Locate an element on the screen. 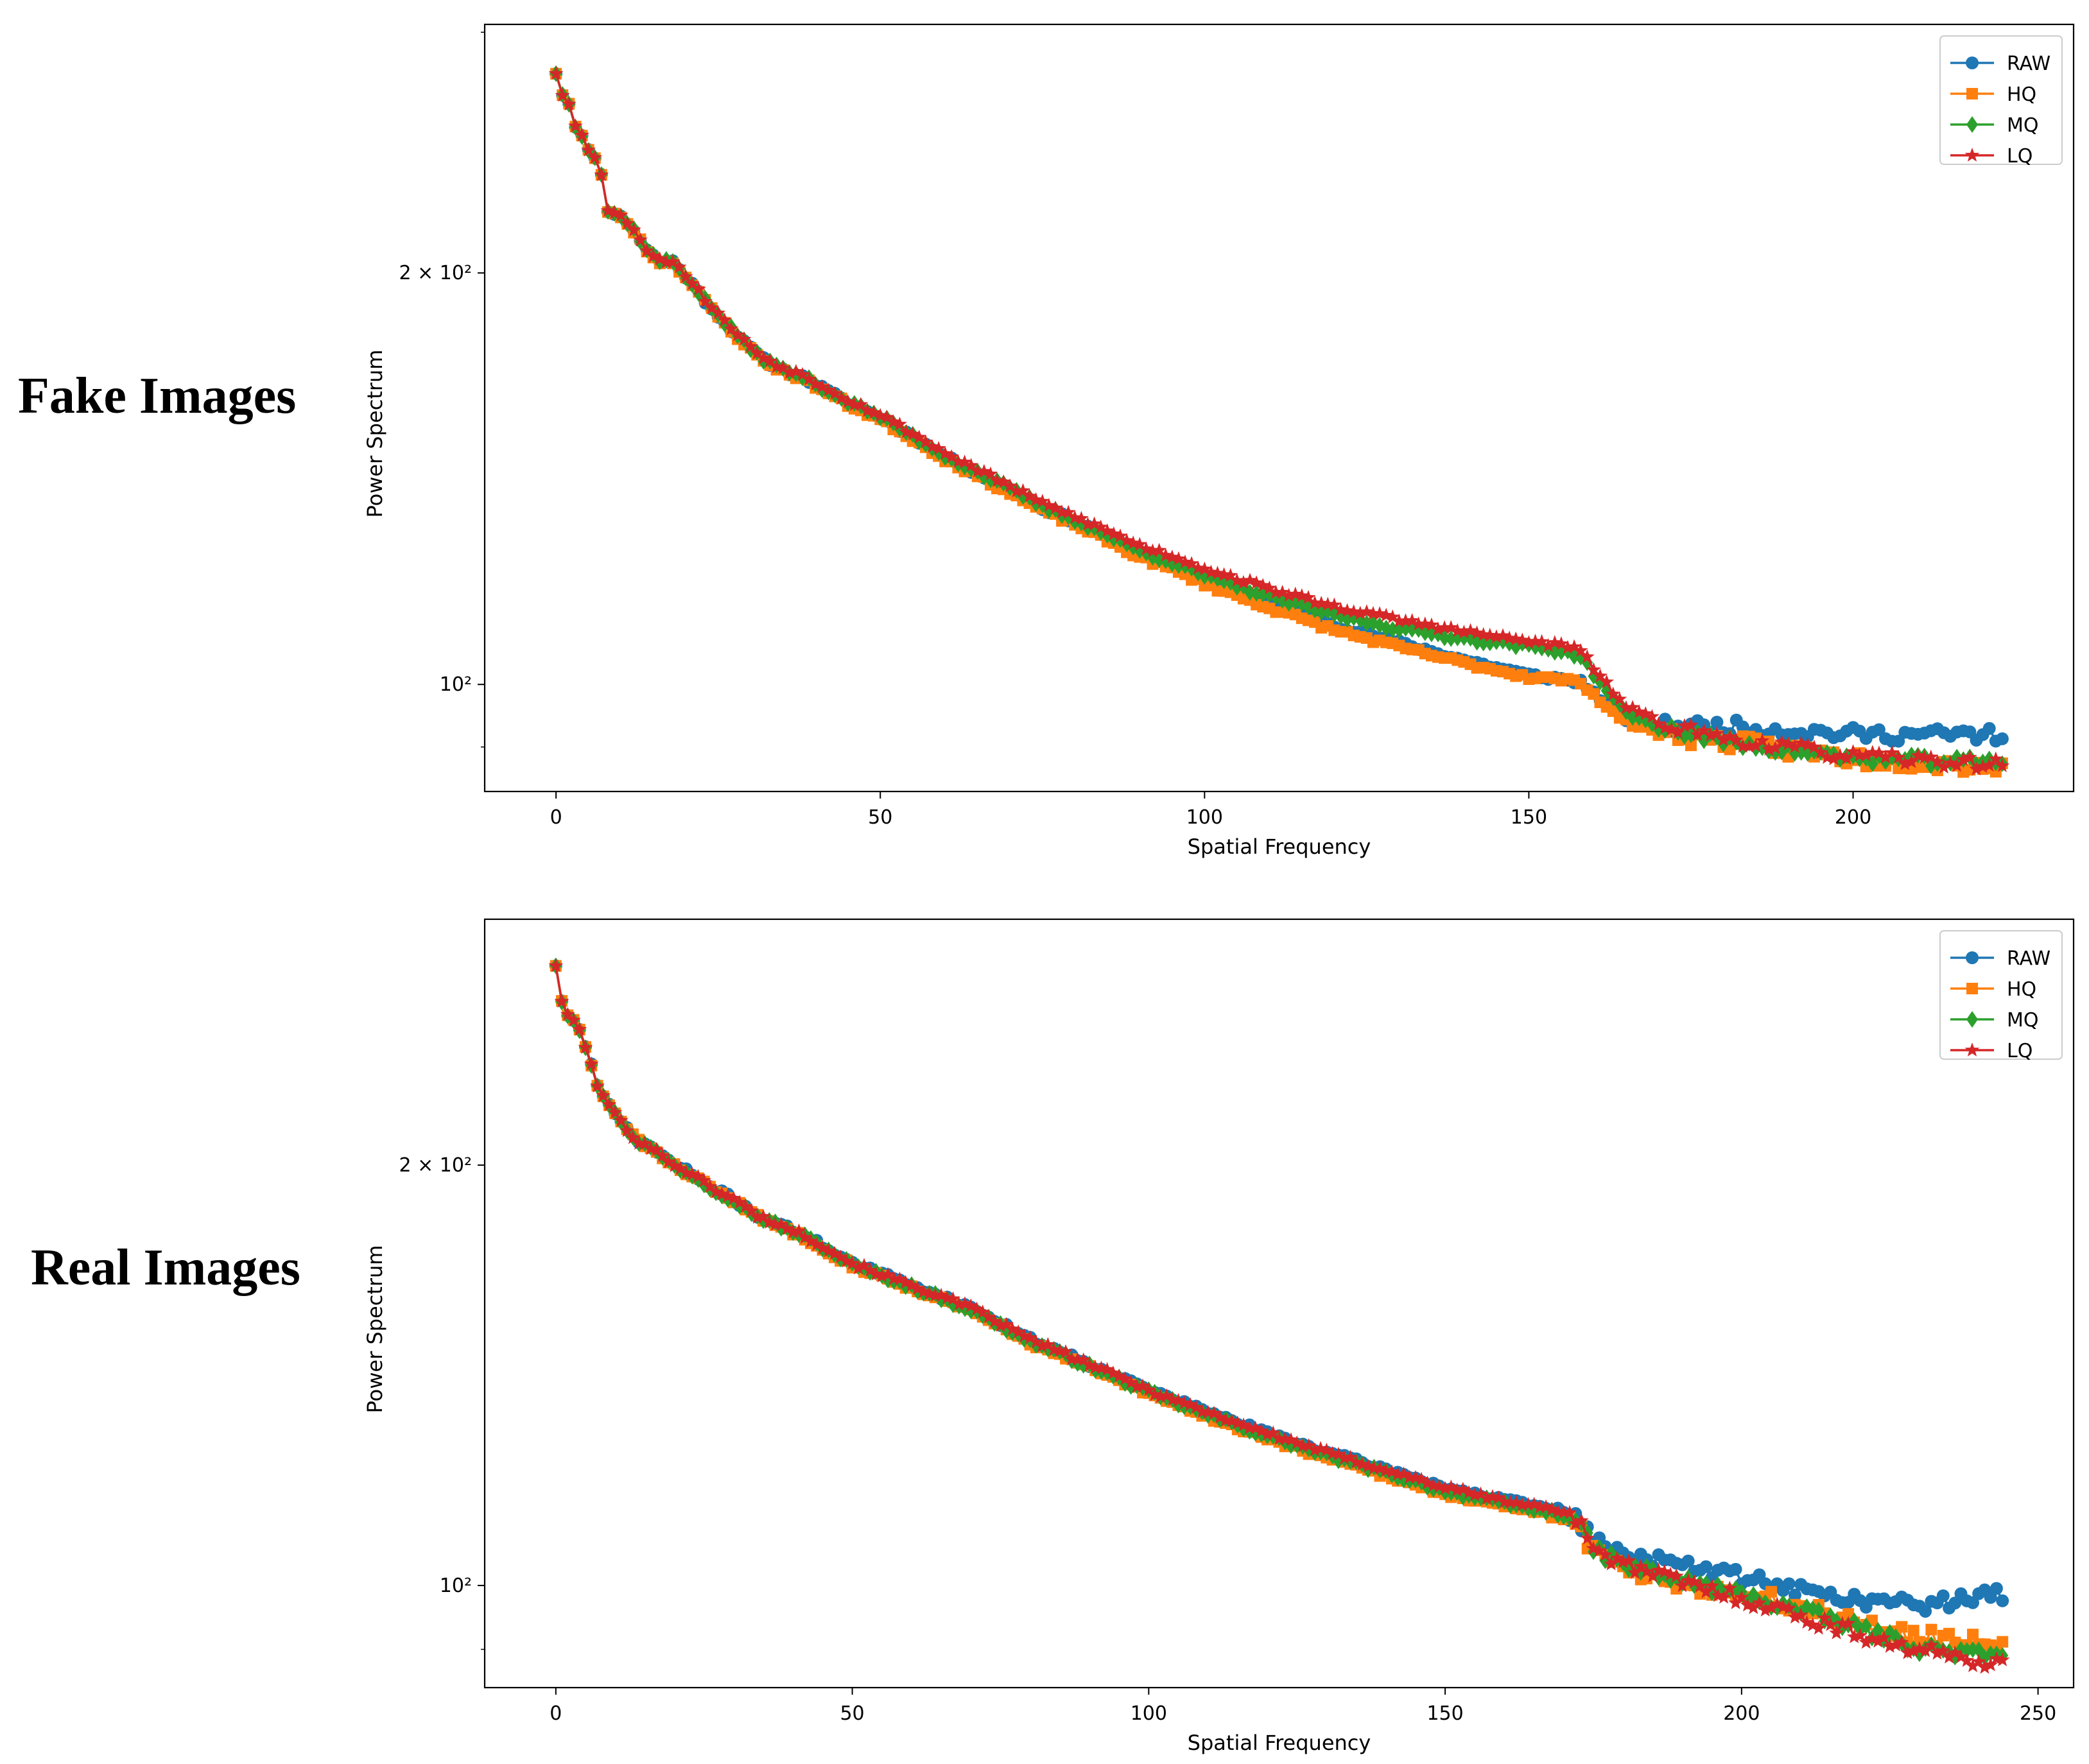 The width and height of the screenshot is (2089, 1764). legend-label-raw: RAW is located at coordinates (2028, 64).